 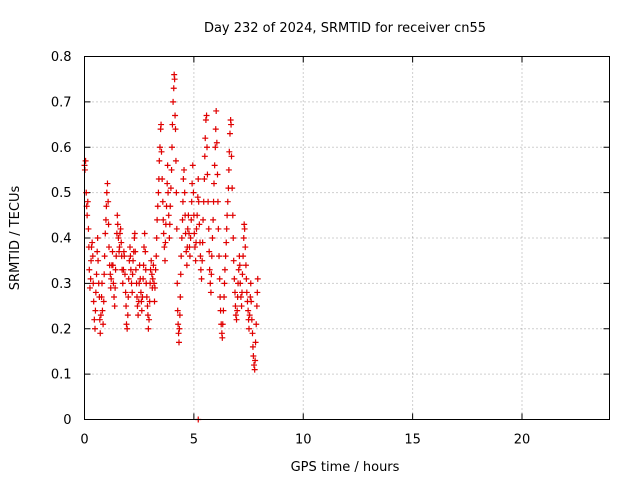 What do you see at coordinates (61, 329) in the screenshot?
I see `y-tick-label: 0.2` at bounding box center [61, 329].